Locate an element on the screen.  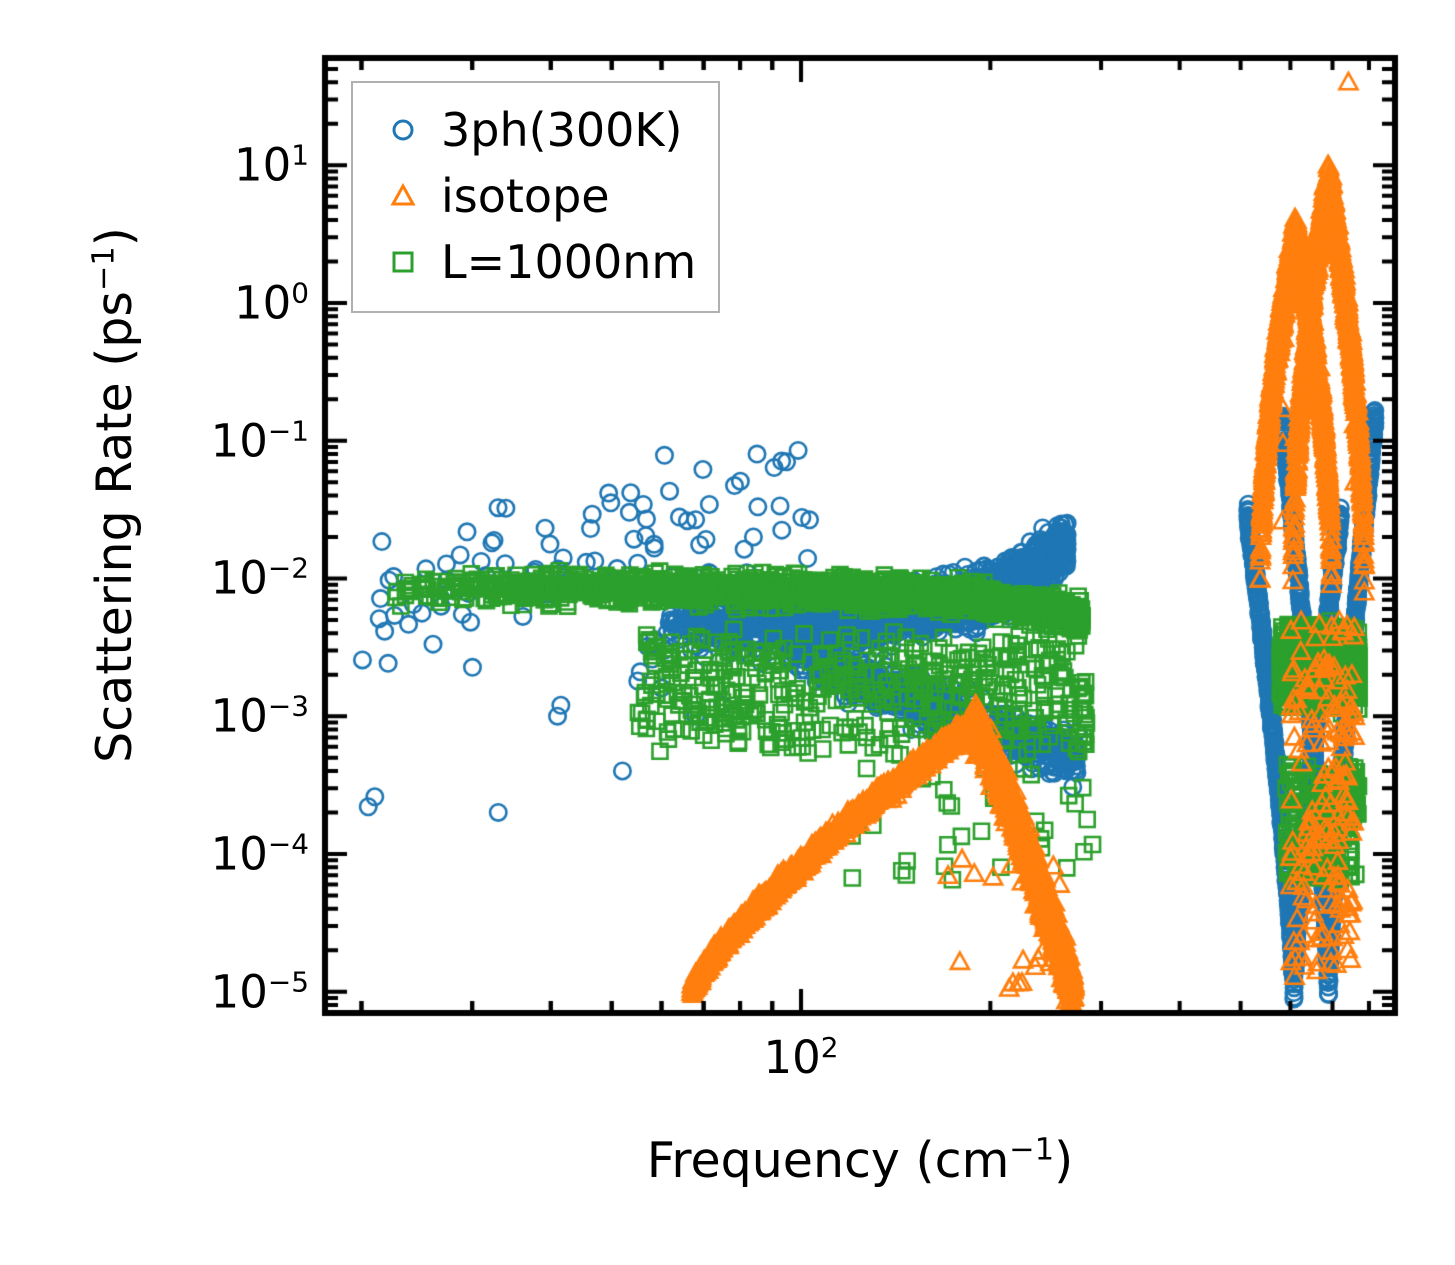
legend: 3ph(300K) isotope L=1000nm is located at coordinates (536, 197).